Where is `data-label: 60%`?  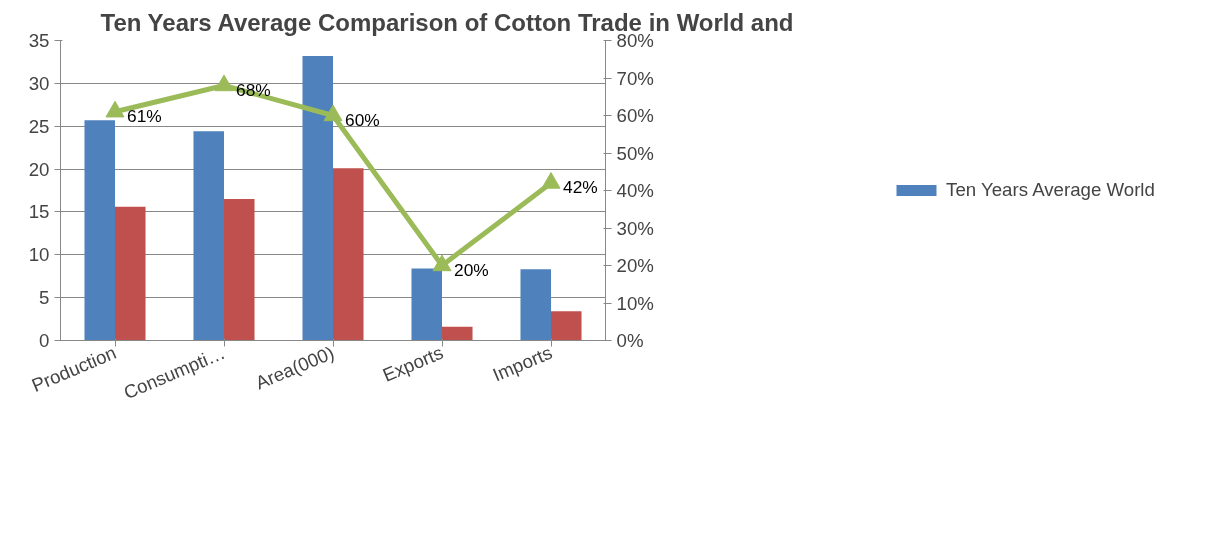 data-label: 60% is located at coordinates (362, 119).